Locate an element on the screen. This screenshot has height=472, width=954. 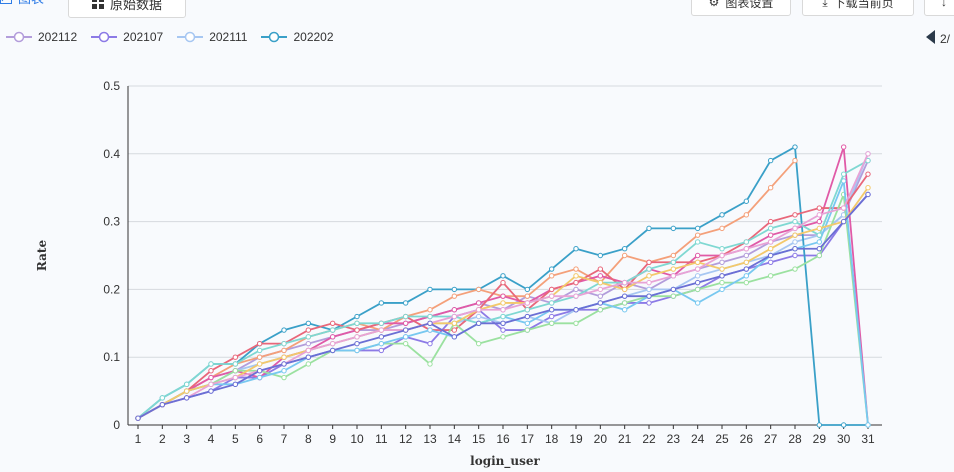
download-page-label: 下载当前页 is located at coordinates (863, 5).